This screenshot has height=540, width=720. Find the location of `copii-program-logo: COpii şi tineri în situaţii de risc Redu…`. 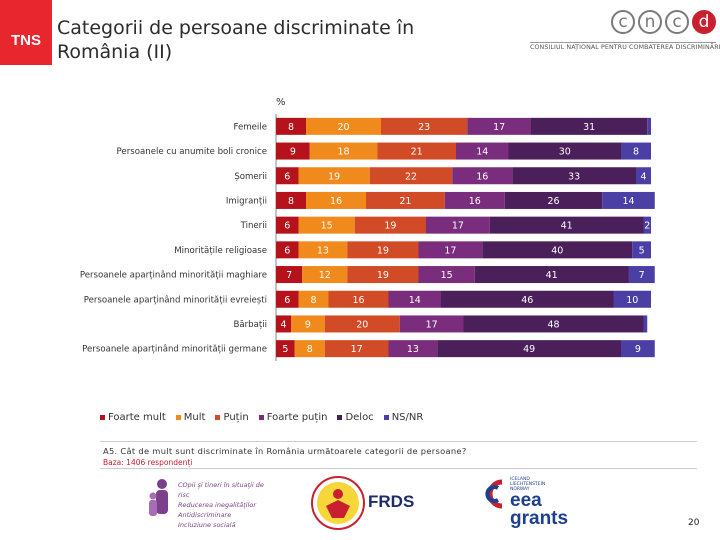

copii-program-logo: COpii şi tineri în situaţii de risc Redu… is located at coordinates (208, 505).